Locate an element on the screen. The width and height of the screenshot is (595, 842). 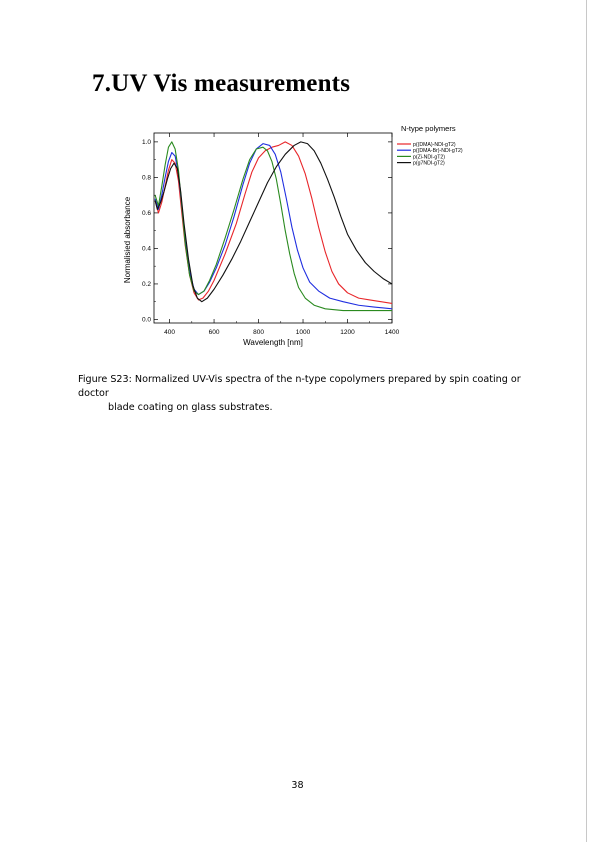
section-title: 7.UV Vis measurements is located at coordinates (221, 83).